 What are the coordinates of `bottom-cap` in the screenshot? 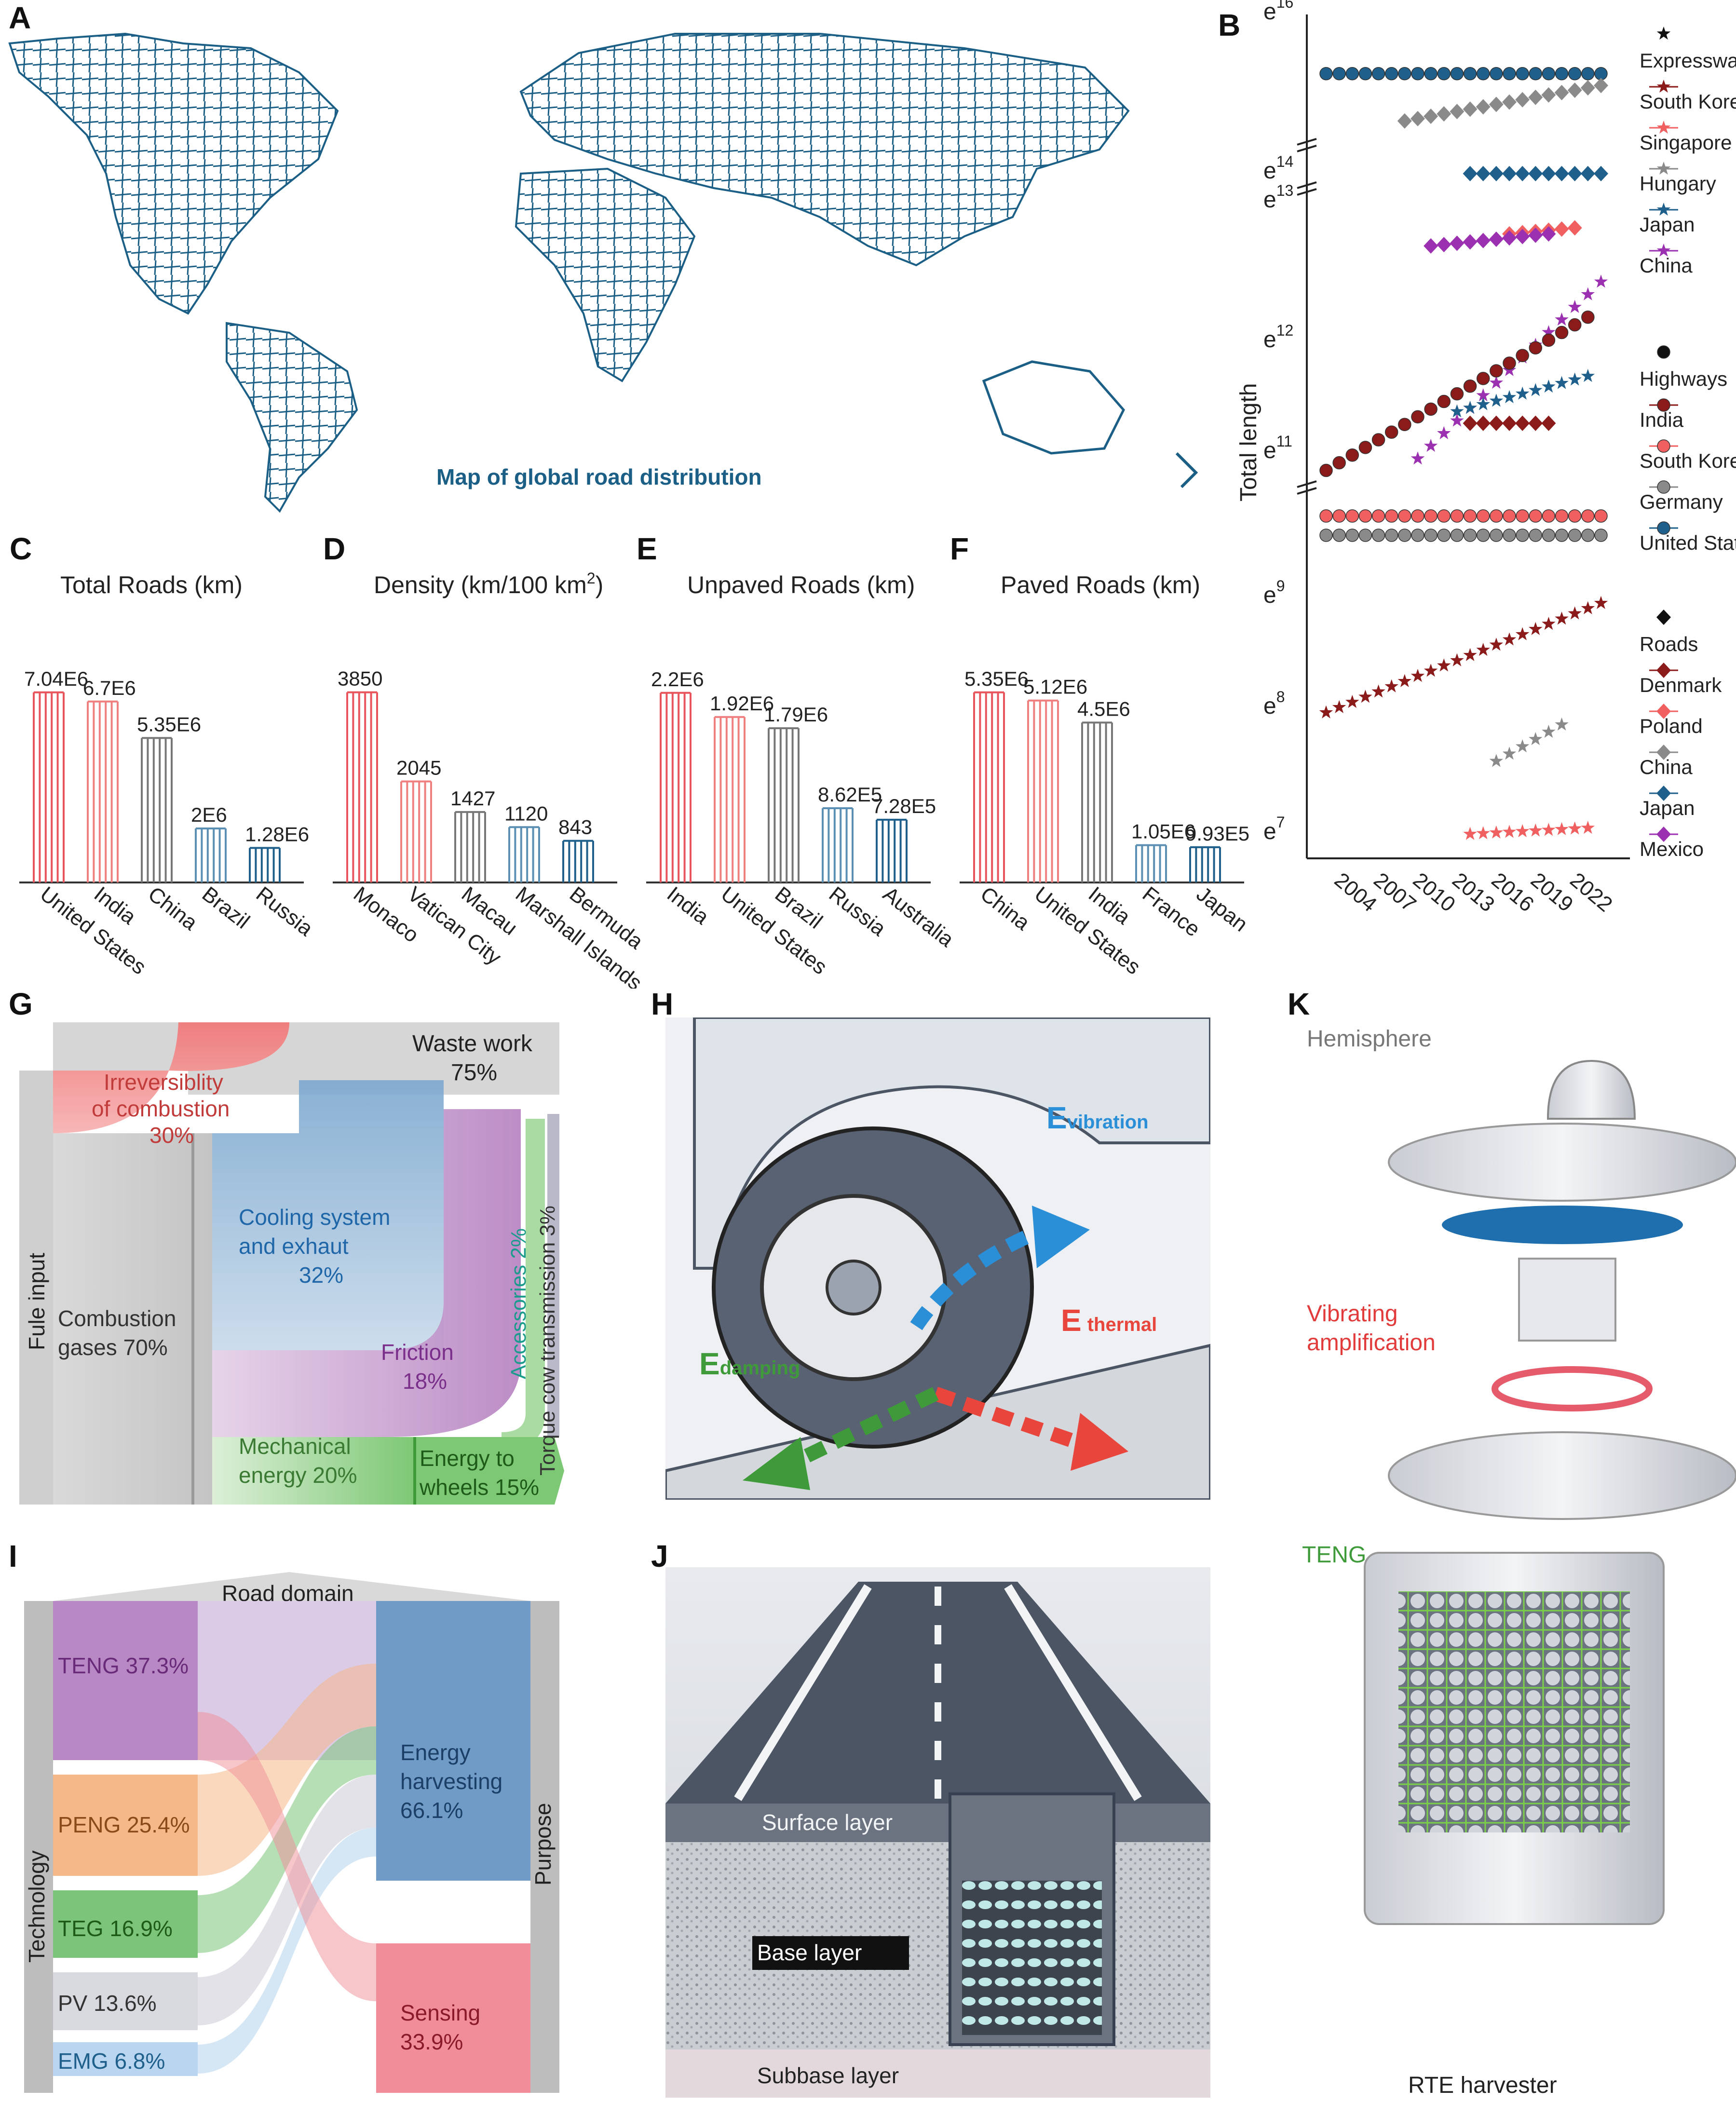 It's located at (1562, 1475).